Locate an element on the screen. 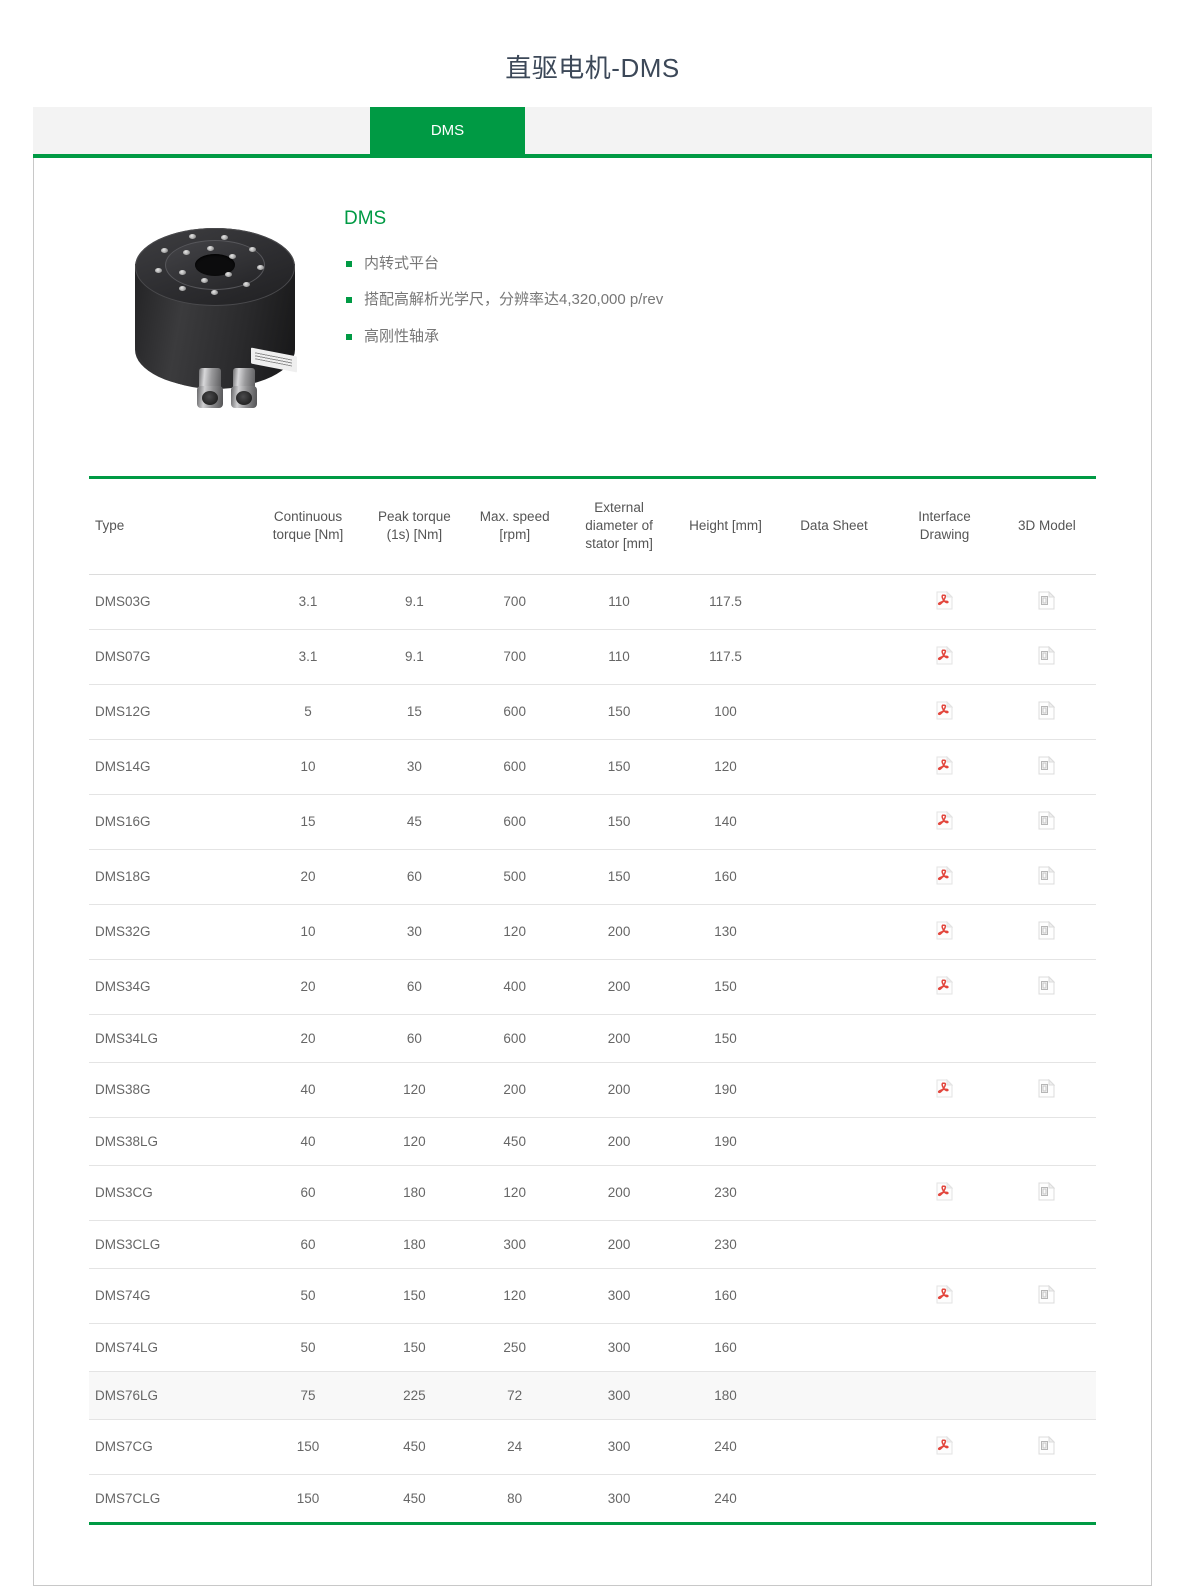  tab-dms-label: DMS is located at coordinates (447, 130).